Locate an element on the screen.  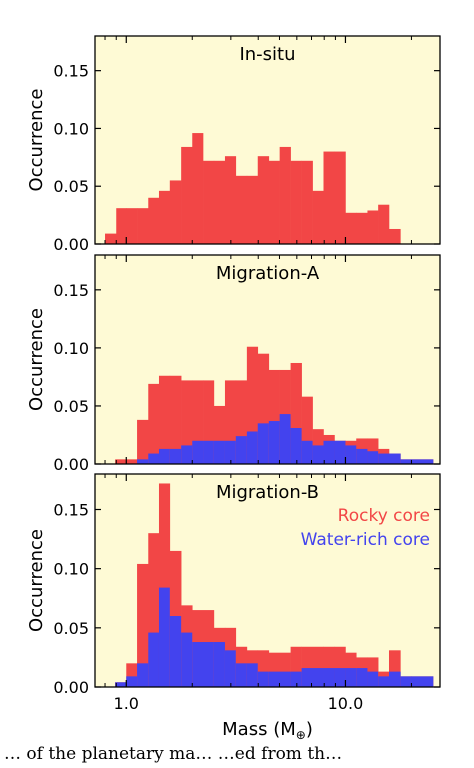
legend: Rocky core Water-rich core is located at coordinates (365, 528).